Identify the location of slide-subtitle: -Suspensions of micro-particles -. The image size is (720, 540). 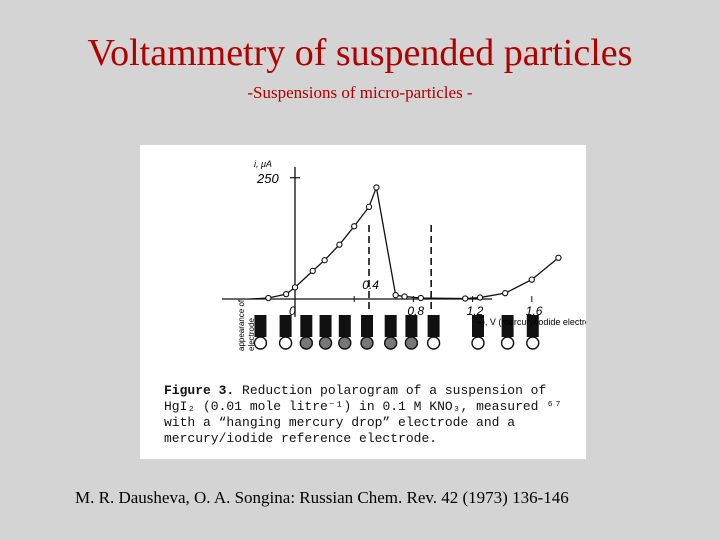
(360, 92).